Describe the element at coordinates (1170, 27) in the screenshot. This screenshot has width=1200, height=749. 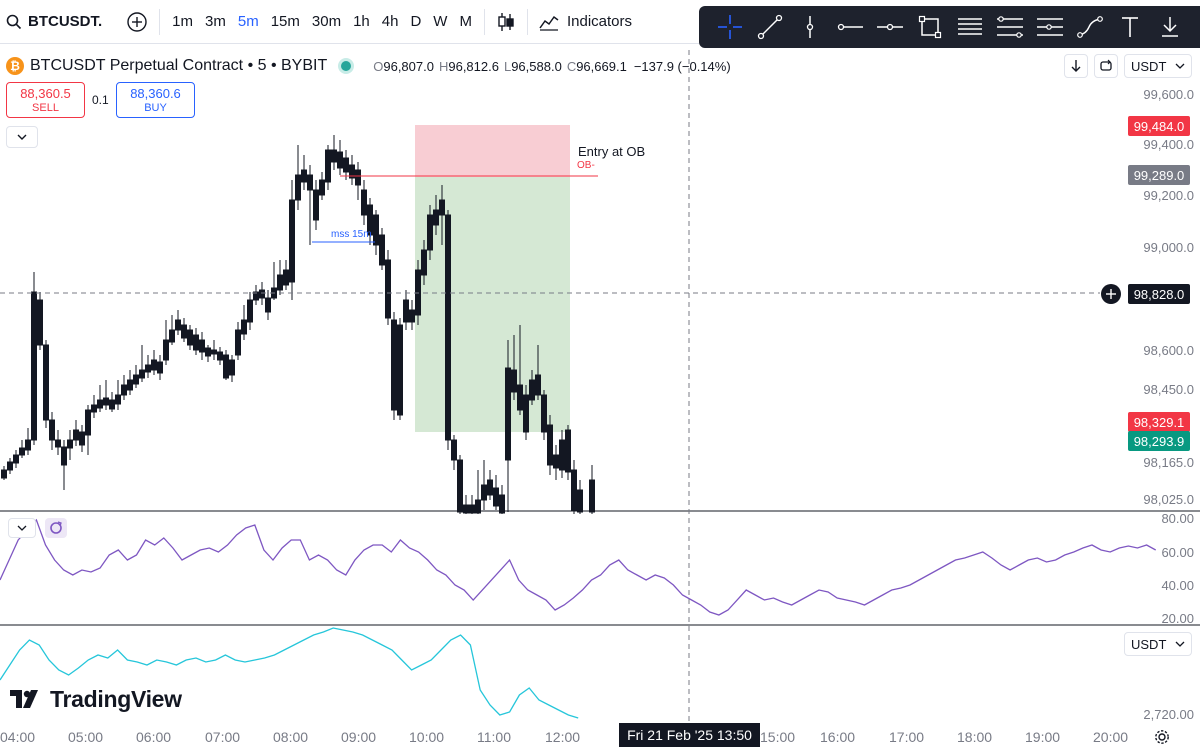
I see `download-tool` at that location.